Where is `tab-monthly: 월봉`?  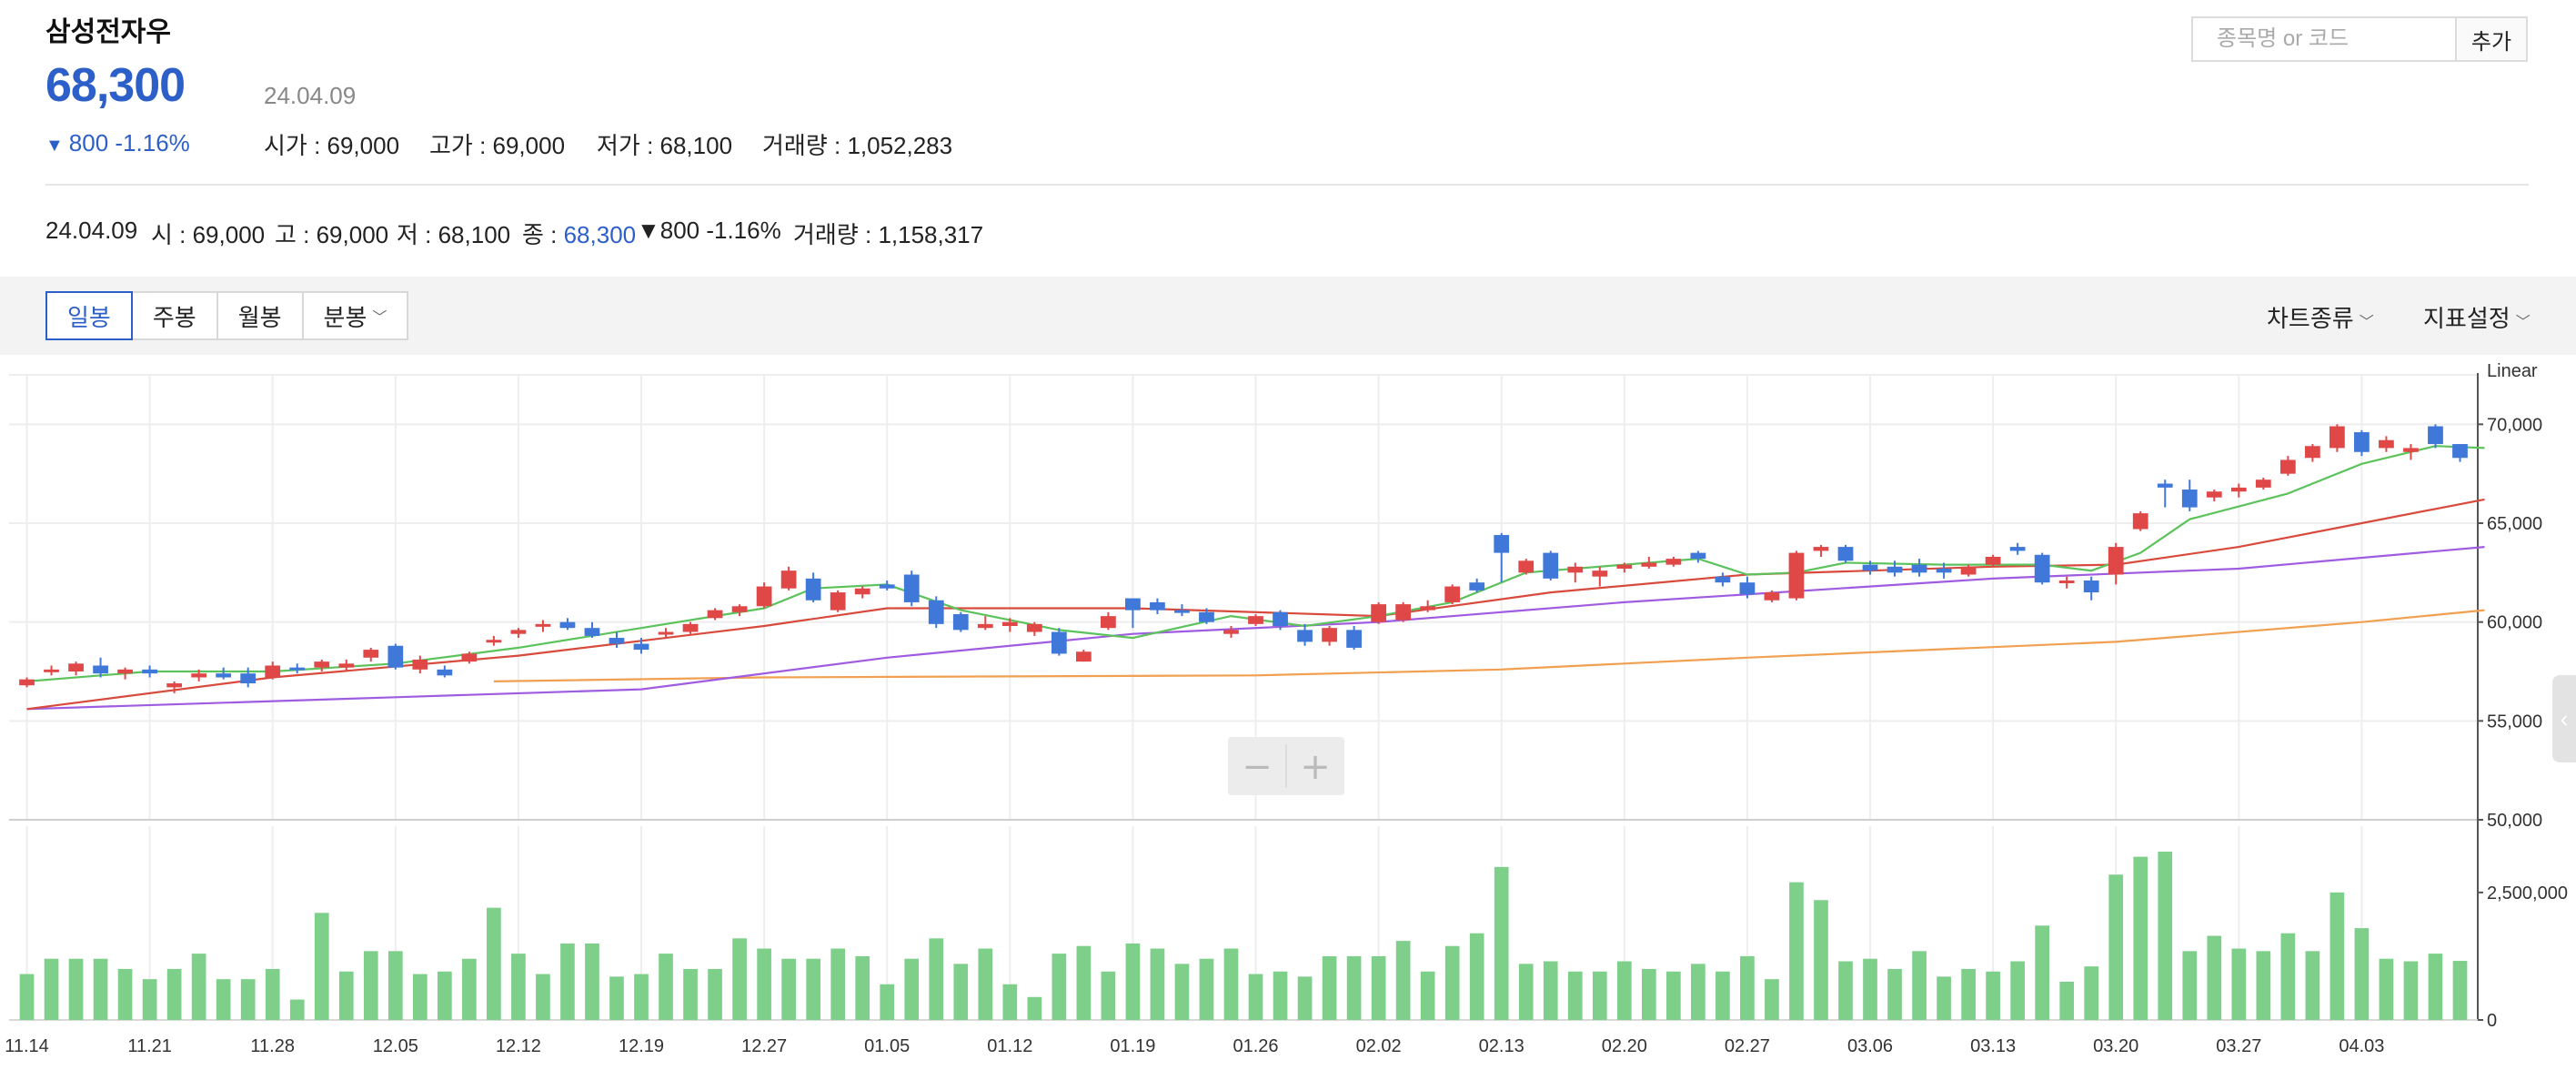 tab-monthly: 월봉 is located at coordinates (260, 315).